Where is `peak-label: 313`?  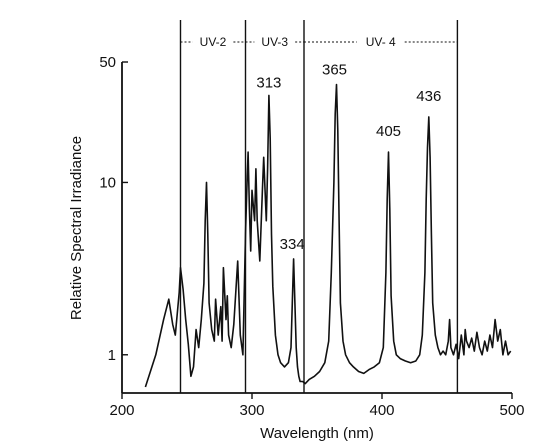 peak-label: 313 is located at coordinates (268, 82).